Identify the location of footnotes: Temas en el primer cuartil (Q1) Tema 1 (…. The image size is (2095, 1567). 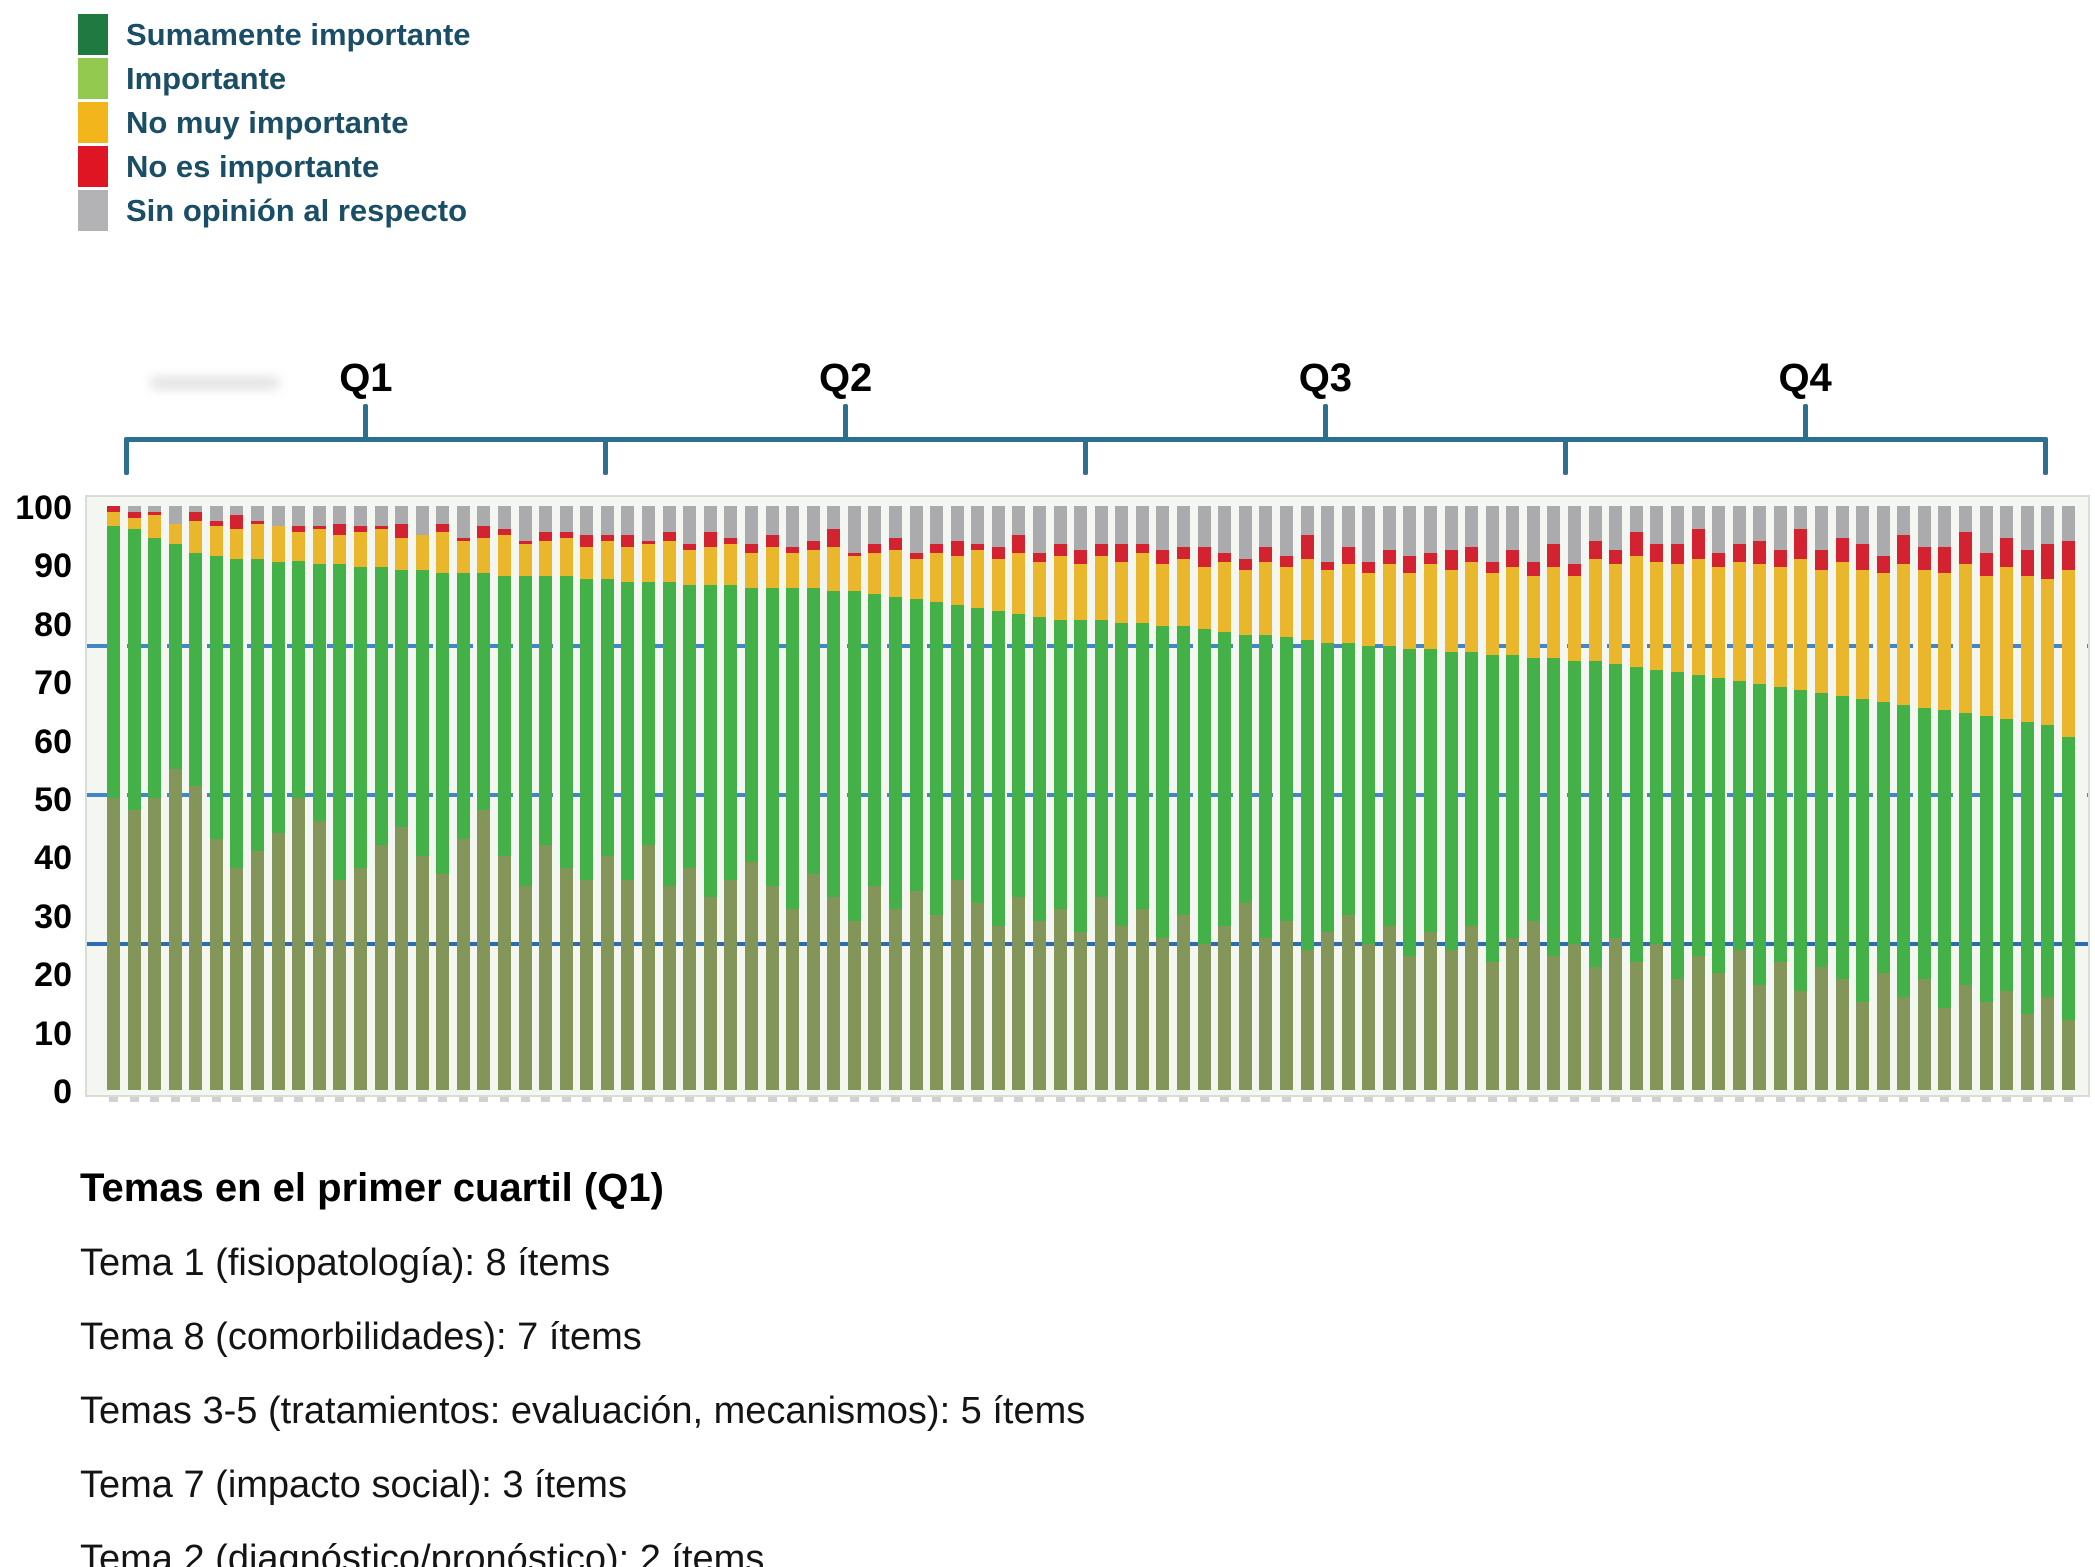
(582, 1366).